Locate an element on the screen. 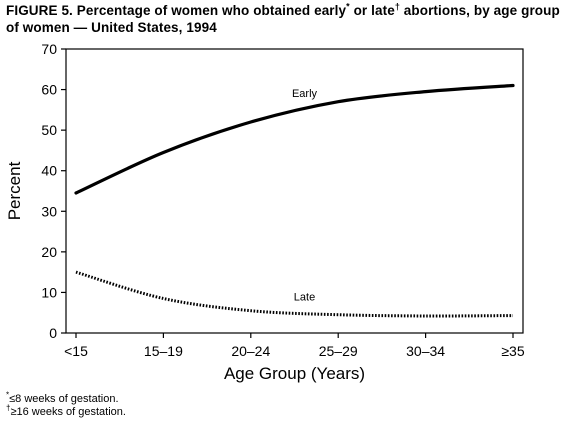  footnote-early: *≤8 weeks of gestation. is located at coordinates (66, 398).